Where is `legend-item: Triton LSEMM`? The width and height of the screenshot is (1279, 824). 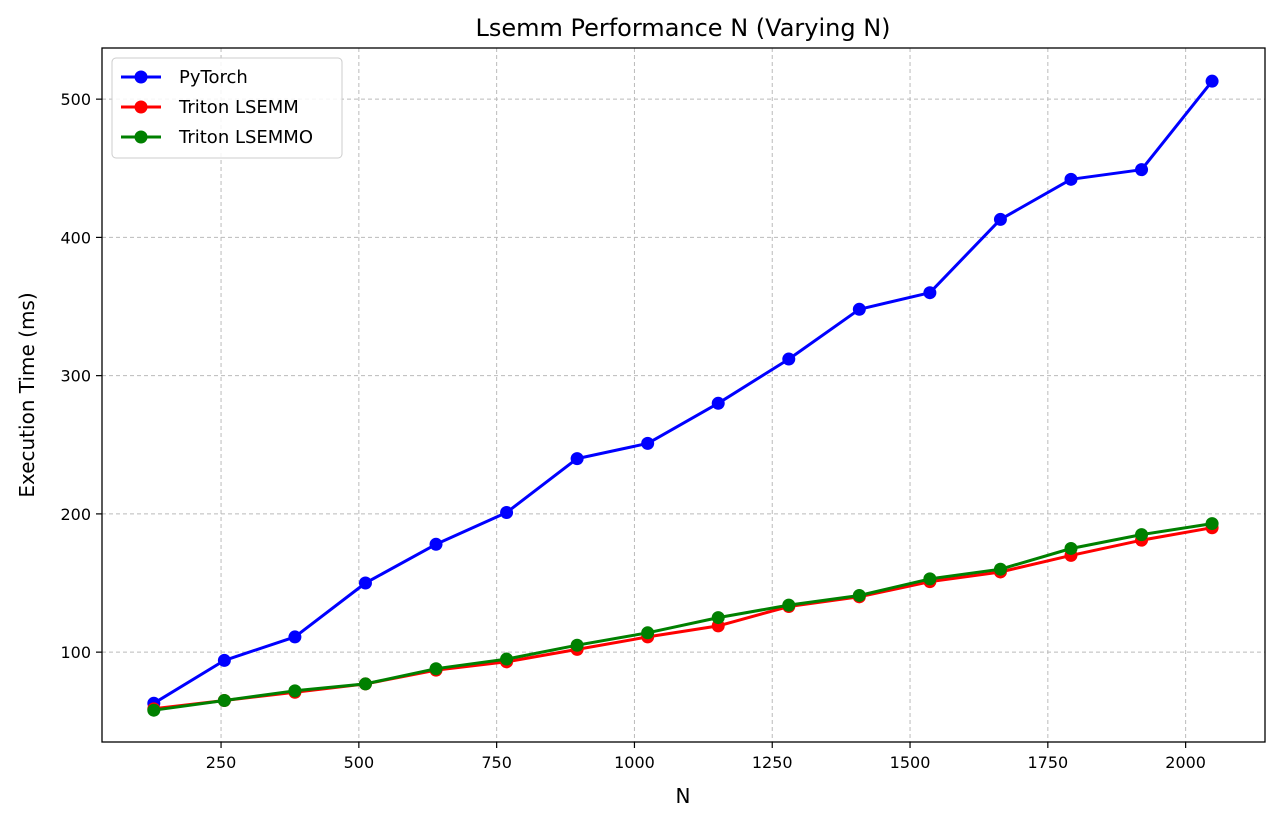 legend-item: Triton LSEMM is located at coordinates (210, 107).